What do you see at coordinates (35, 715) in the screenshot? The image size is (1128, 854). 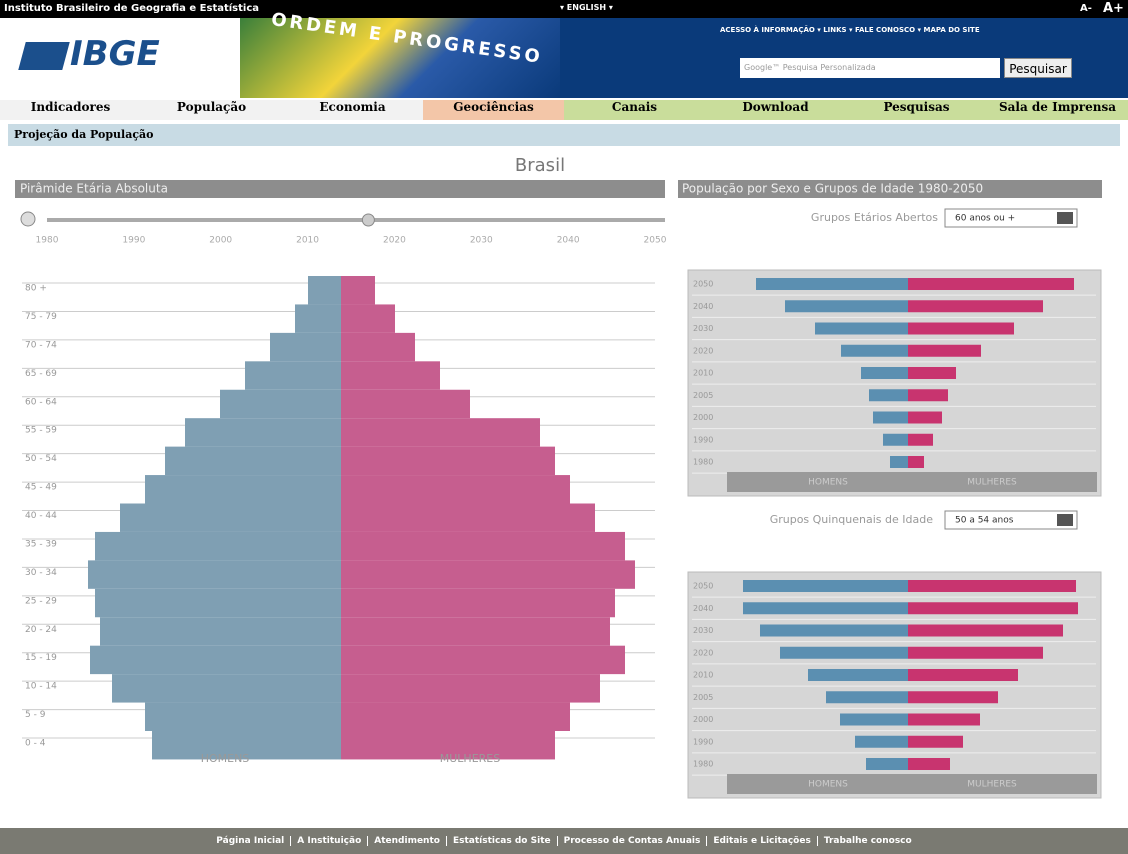 I see `age-label: 5 - 9` at bounding box center [35, 715].